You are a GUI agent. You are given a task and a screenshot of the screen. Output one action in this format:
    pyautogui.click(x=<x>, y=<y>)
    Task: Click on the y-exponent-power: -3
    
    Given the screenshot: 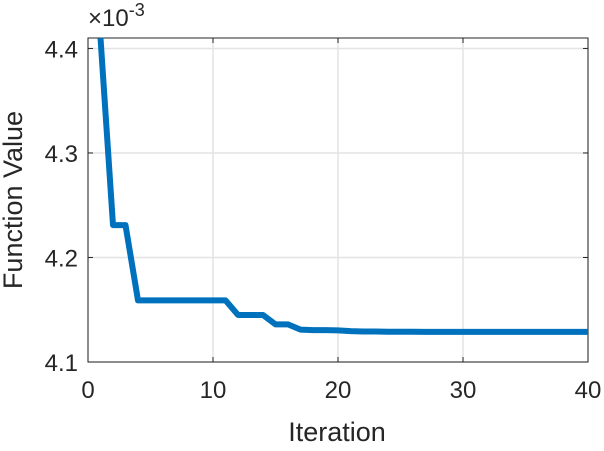 What is the action you would take?
    pyautogui.click(x=137, y=10)
    